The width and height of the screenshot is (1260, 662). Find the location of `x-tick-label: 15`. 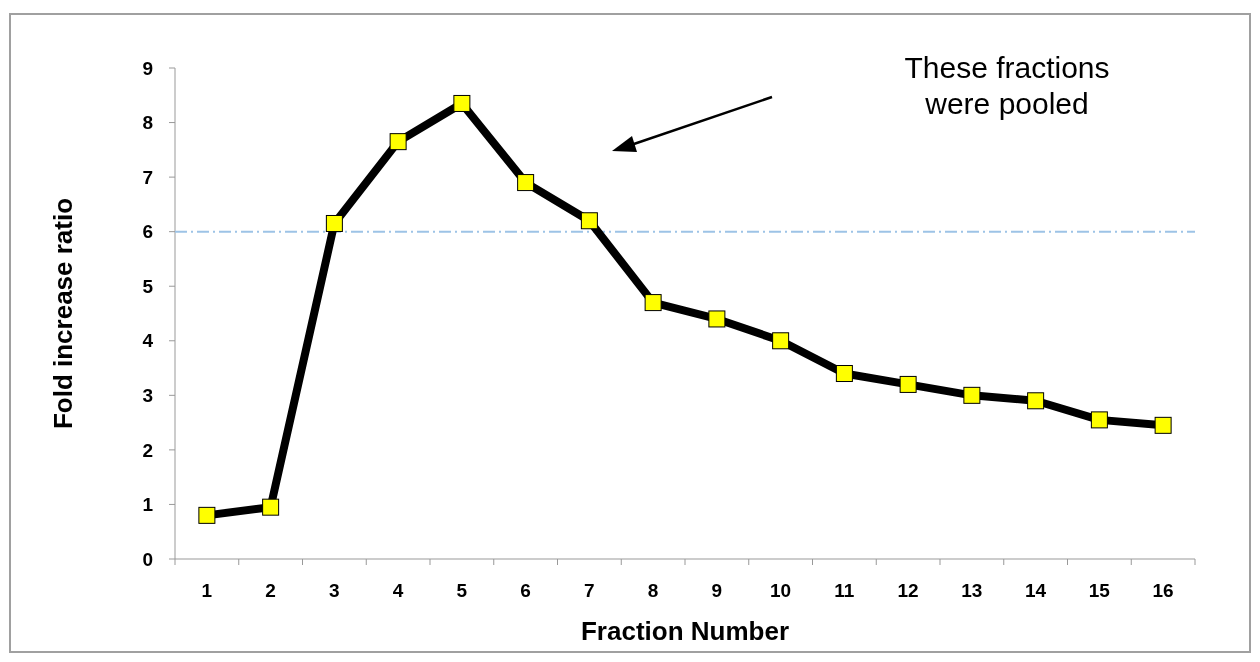

x-tick-label: 15 is located at coordinates (1099, 590).